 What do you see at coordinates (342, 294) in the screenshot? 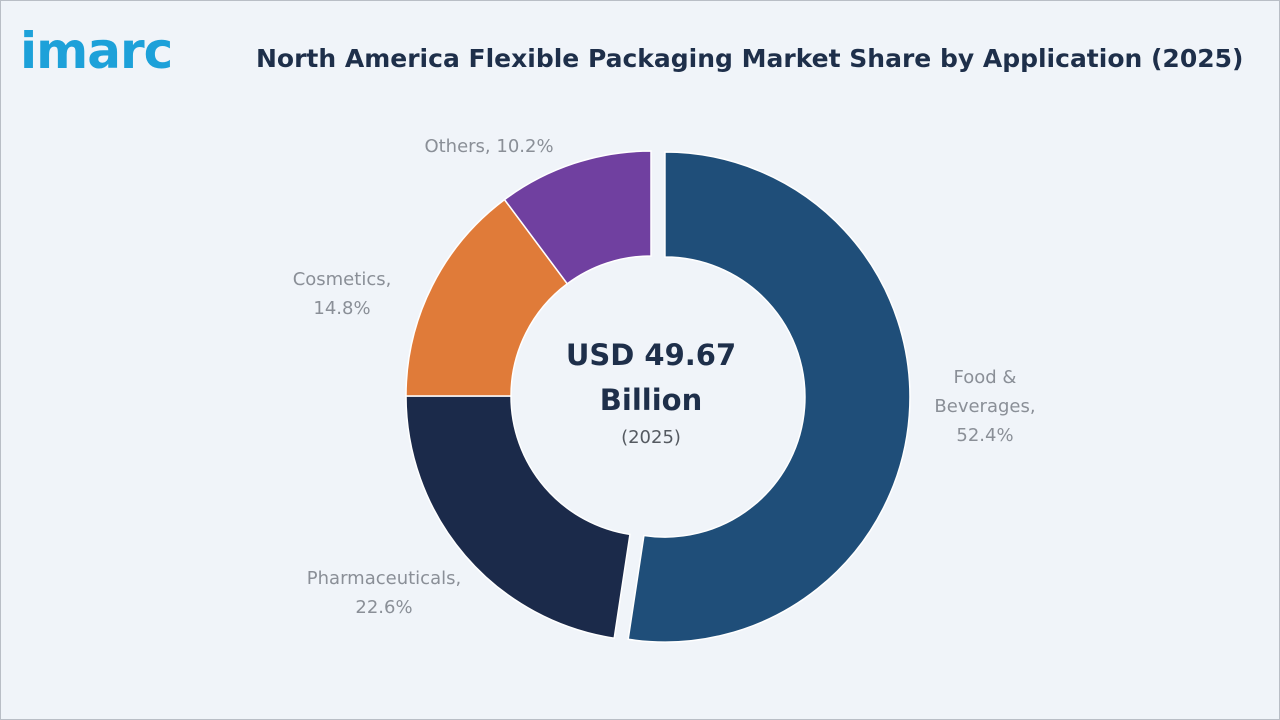
I see `slice-label: Cosmetics, 14.8%` at bounding box center [342, 294].